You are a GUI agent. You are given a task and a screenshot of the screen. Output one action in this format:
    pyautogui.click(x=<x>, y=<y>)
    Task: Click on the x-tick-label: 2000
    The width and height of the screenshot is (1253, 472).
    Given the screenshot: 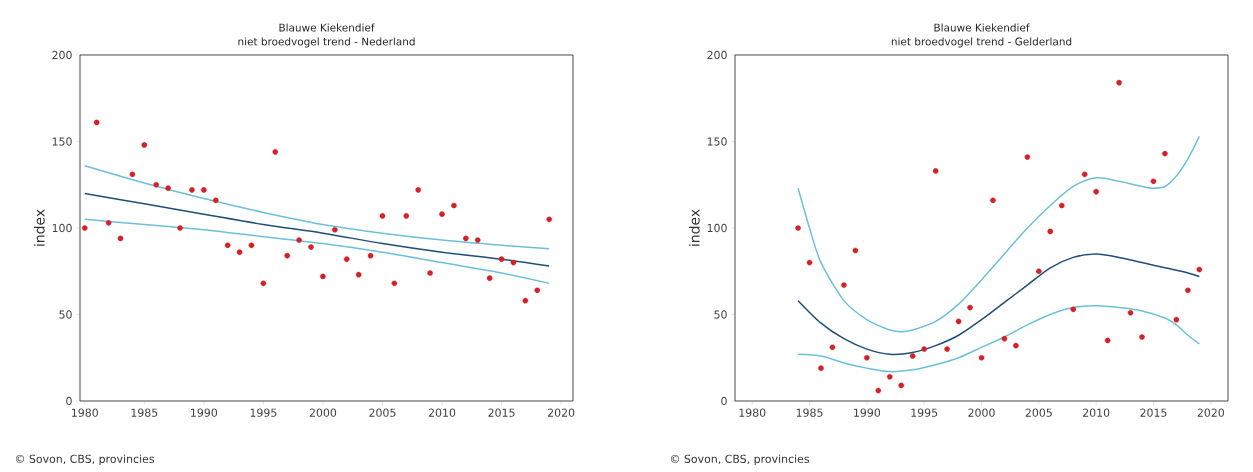 What is the action you would take?
    pyautogui.click(x=323, y=412)
    